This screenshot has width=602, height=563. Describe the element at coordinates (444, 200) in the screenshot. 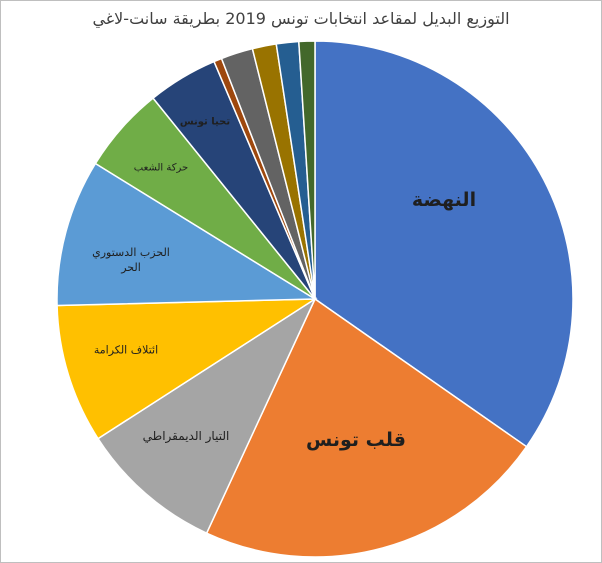

I see `slice-label: النهضة` at that location.